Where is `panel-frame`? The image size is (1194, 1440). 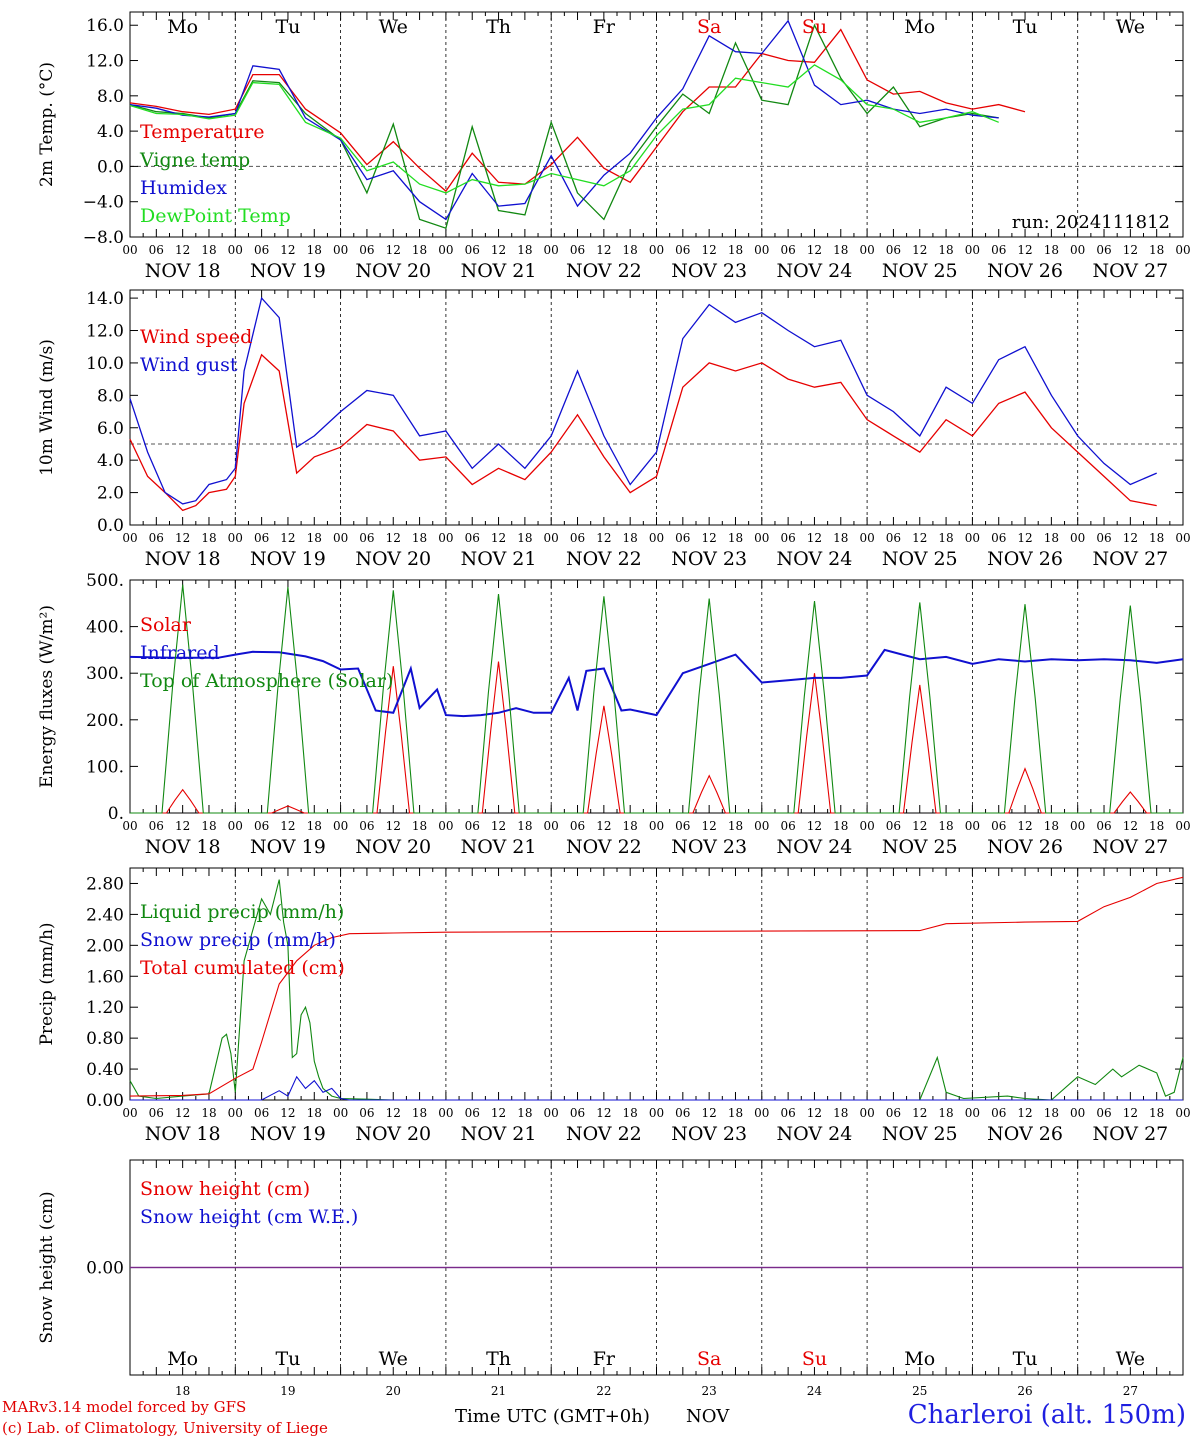 panel-frame is located at coordinates (656, 124).